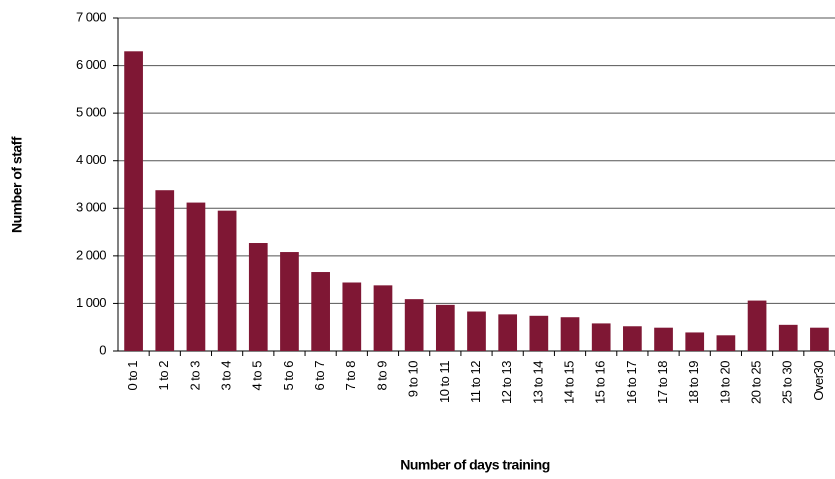 The height and width of the screenshot is (479, 835). I want to click on x-tick-label: 20 to 25, so click(756, 382).